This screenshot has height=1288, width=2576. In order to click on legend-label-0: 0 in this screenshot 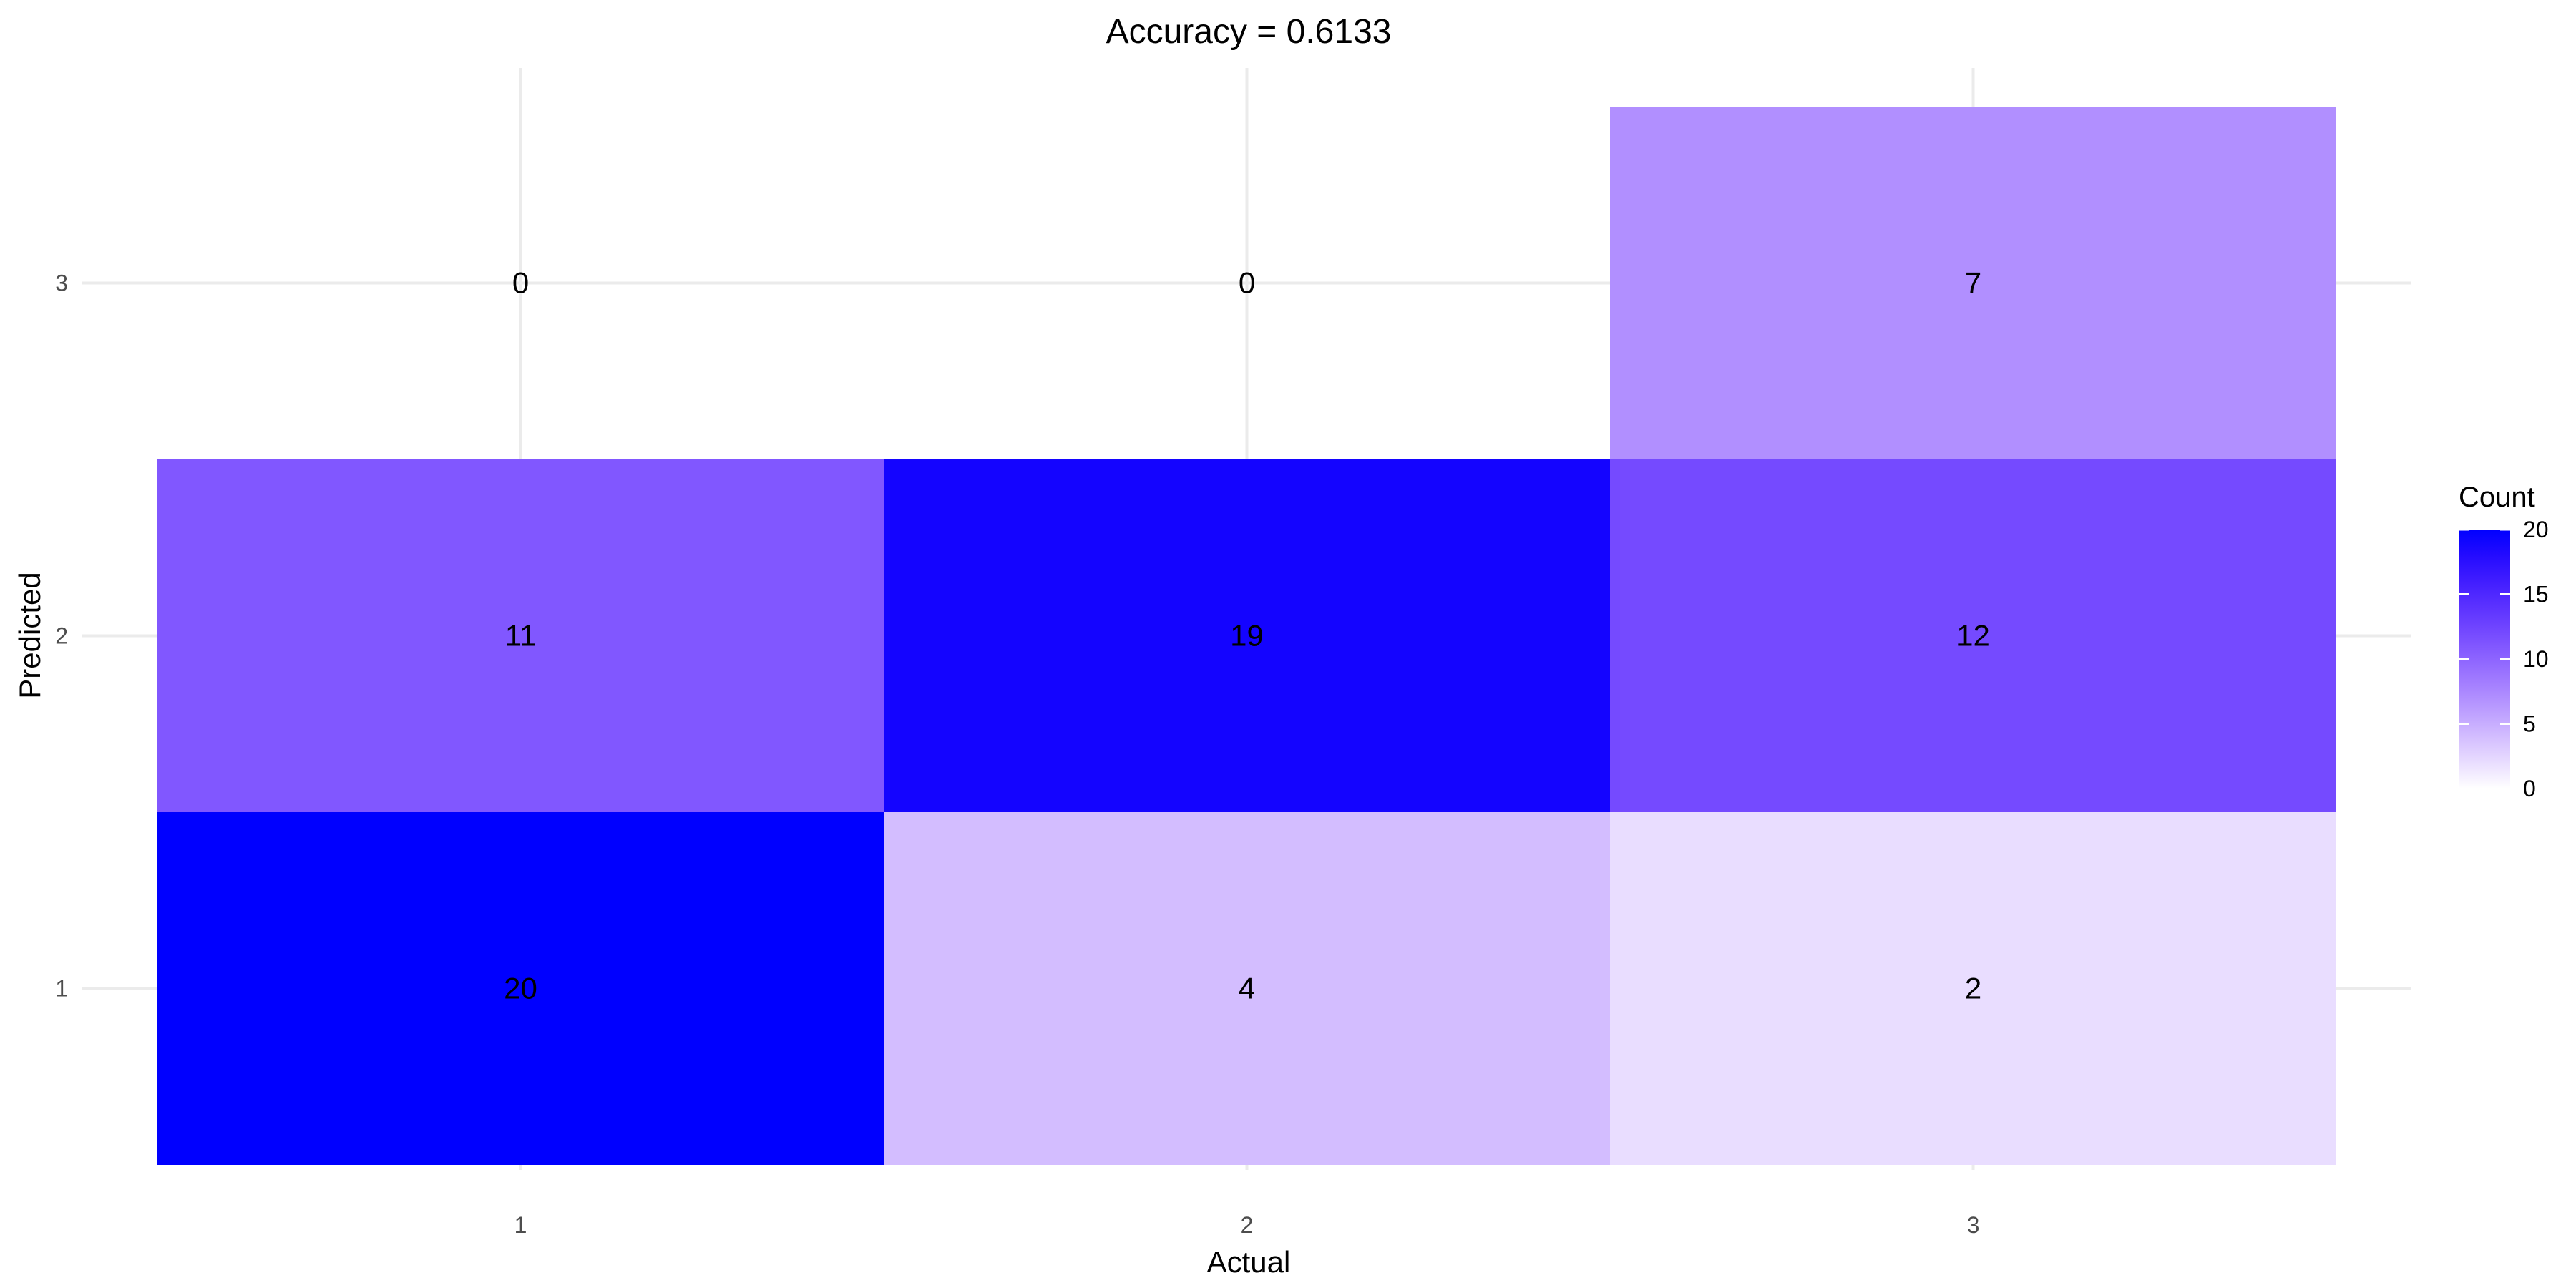, I will do `click(2529, 788)`.